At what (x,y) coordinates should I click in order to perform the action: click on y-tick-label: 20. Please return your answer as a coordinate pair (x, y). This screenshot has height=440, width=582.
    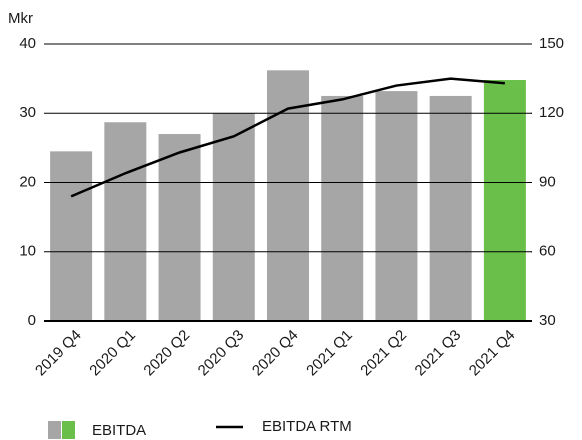
    Looking at the image, I should click on (27, 181).